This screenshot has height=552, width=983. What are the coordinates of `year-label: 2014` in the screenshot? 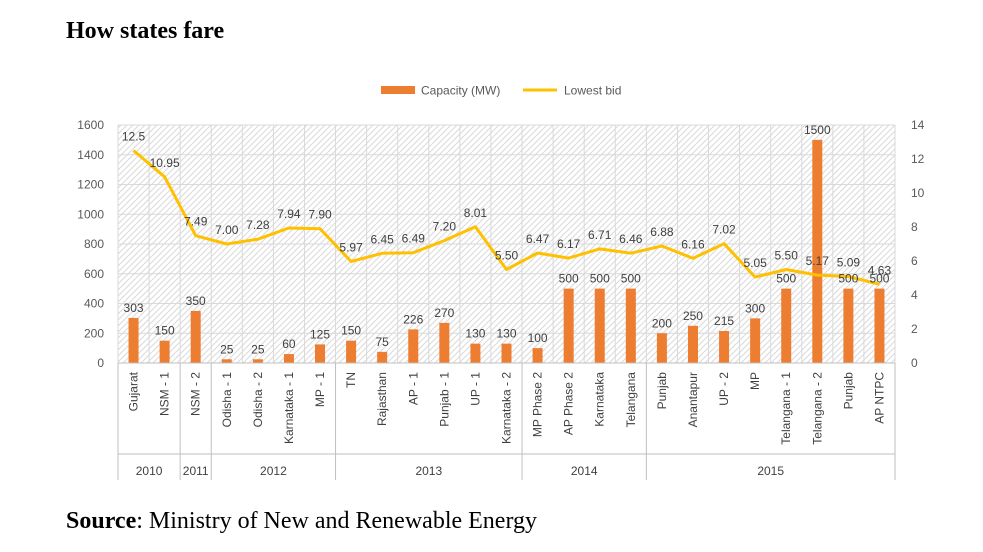 It's located at (584, 471).